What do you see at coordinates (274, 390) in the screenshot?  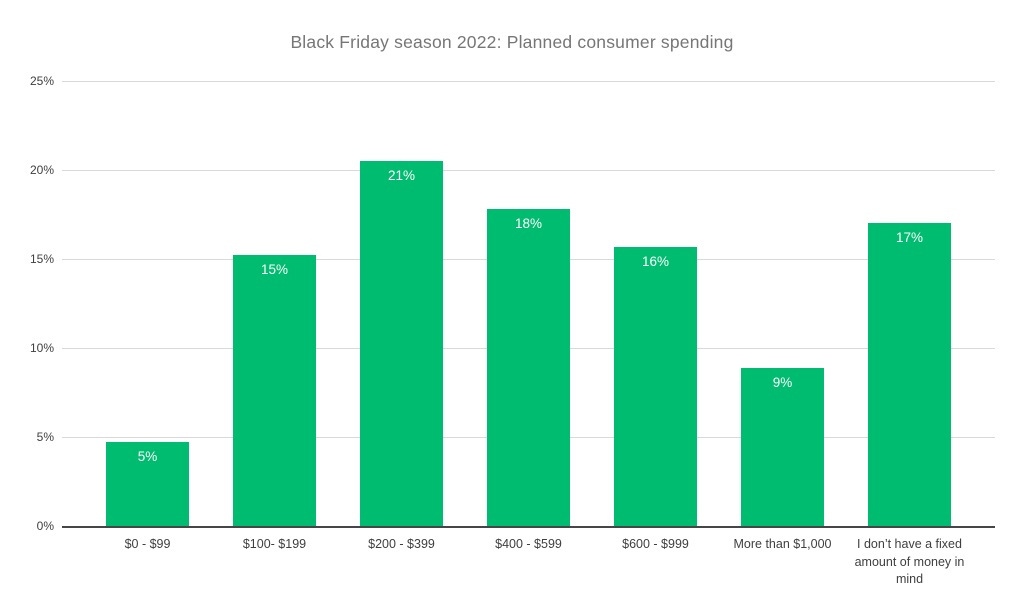 I see `bar: 15%` at bounding box center [274, 390].